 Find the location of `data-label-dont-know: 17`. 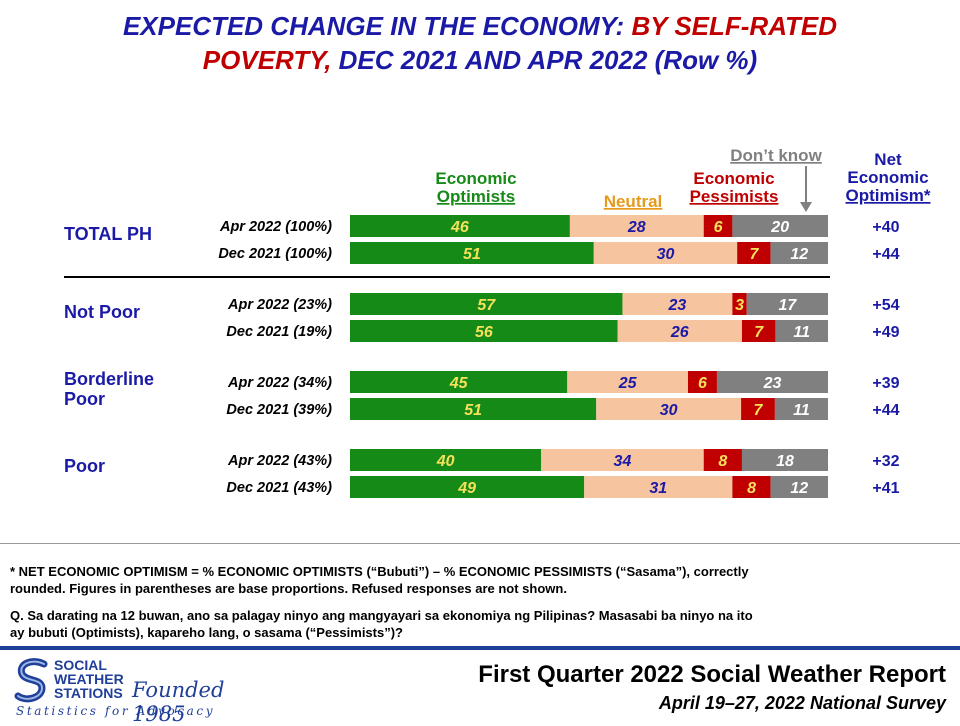

data-label-dont-know: 17 is located at coordinates (787, 305).